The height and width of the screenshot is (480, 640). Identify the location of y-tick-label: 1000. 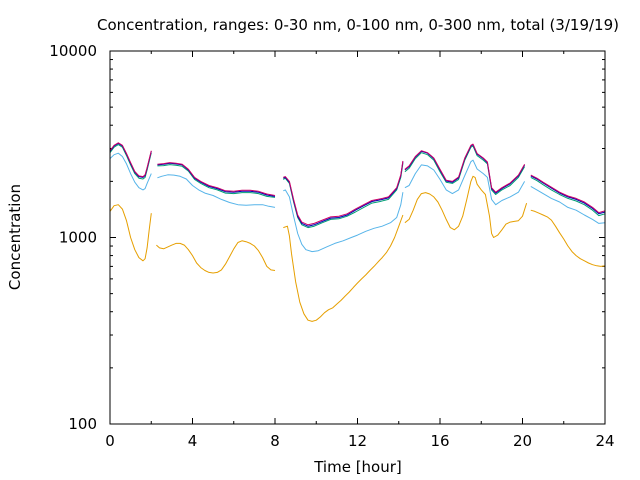
(78, 238).